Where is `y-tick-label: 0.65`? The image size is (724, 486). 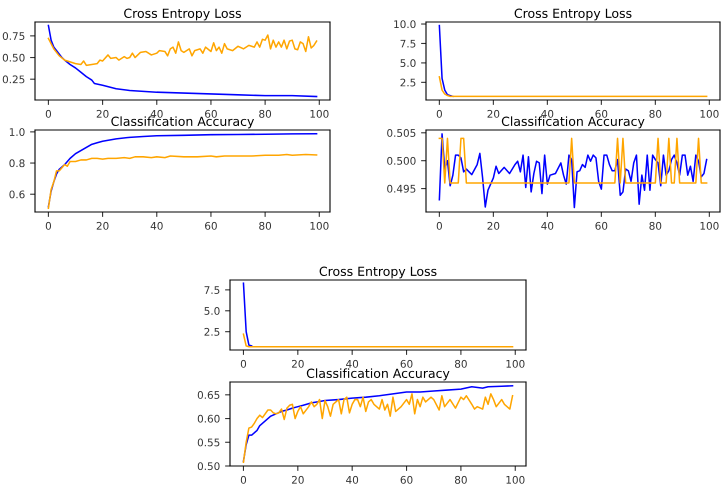
y-tick-label: 0.65 is located at coordinates (209, 395).